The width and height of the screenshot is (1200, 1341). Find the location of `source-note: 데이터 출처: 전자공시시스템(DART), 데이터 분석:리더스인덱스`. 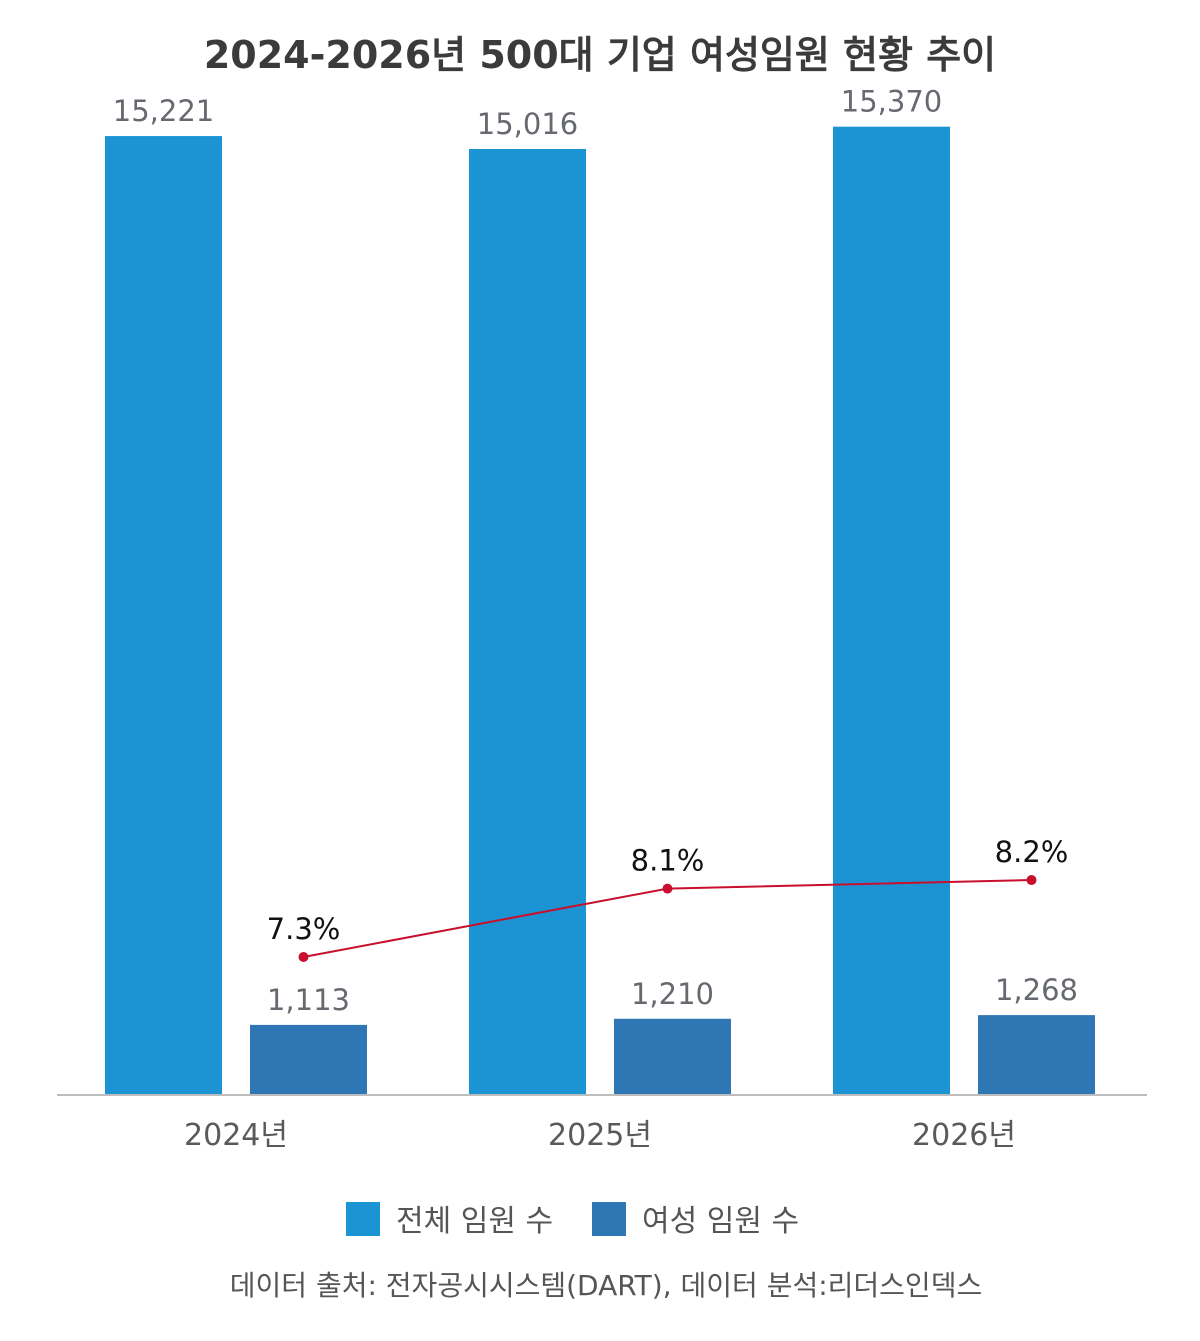

source-note: 데이터 출처: 전자공시시스템(DART), 데이터 분석:리더스인덱스 is located at coordinates (606, 1285).